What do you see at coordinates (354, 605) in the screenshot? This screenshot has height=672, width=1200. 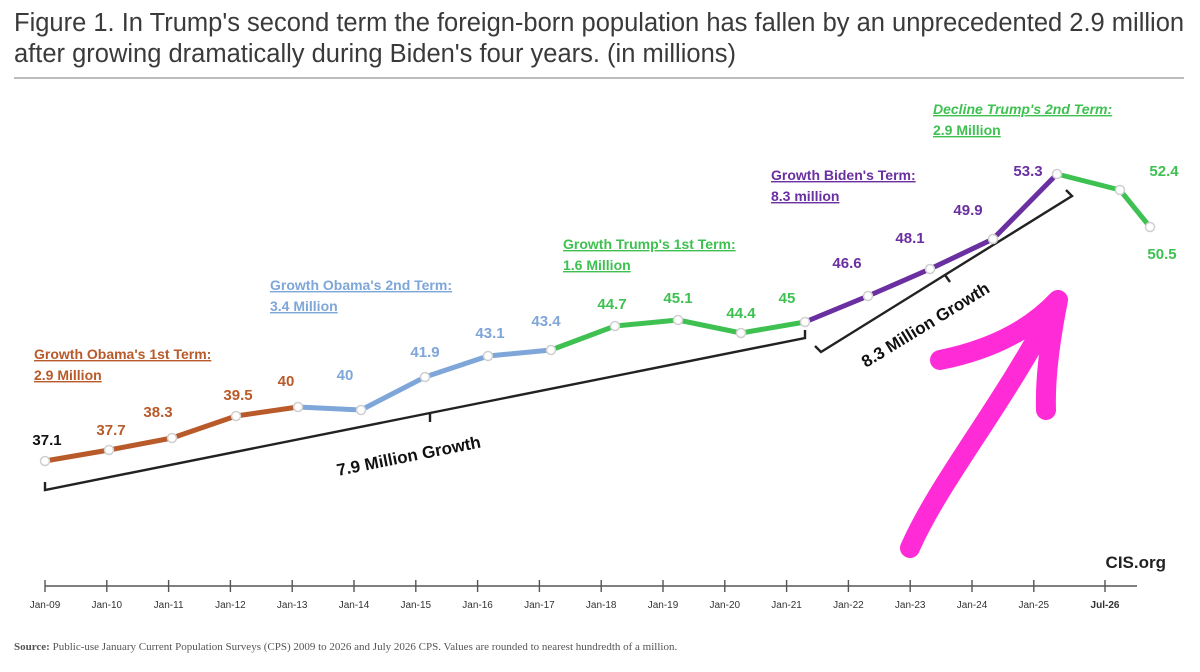 I see `x-tick-label: Jan-14` at bounding box center [354, 605].